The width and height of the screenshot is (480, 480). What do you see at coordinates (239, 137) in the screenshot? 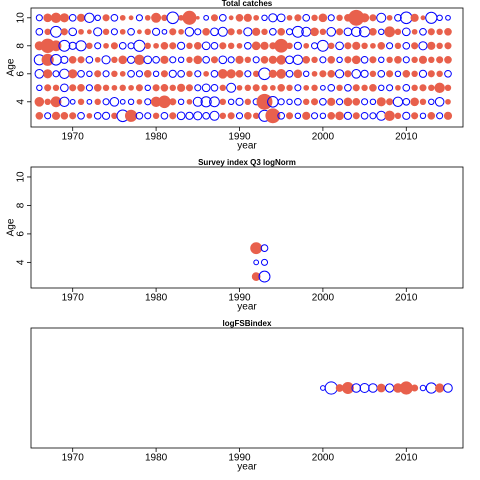
I see `x-tick-label: 1990` at bounding box center [239, 137].